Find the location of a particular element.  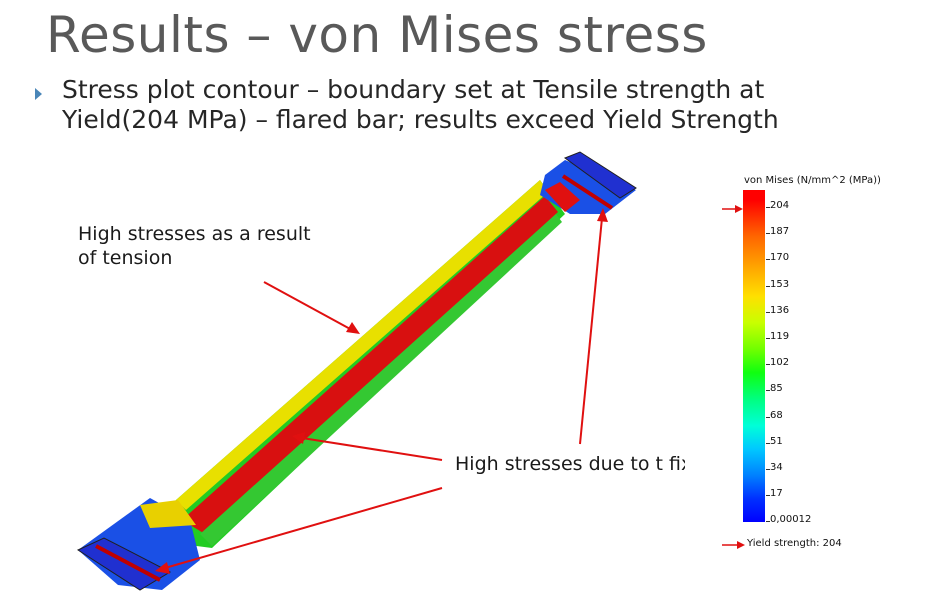

yield-strength-label: Yield strength: 204 is located at coordinates (794, 543).